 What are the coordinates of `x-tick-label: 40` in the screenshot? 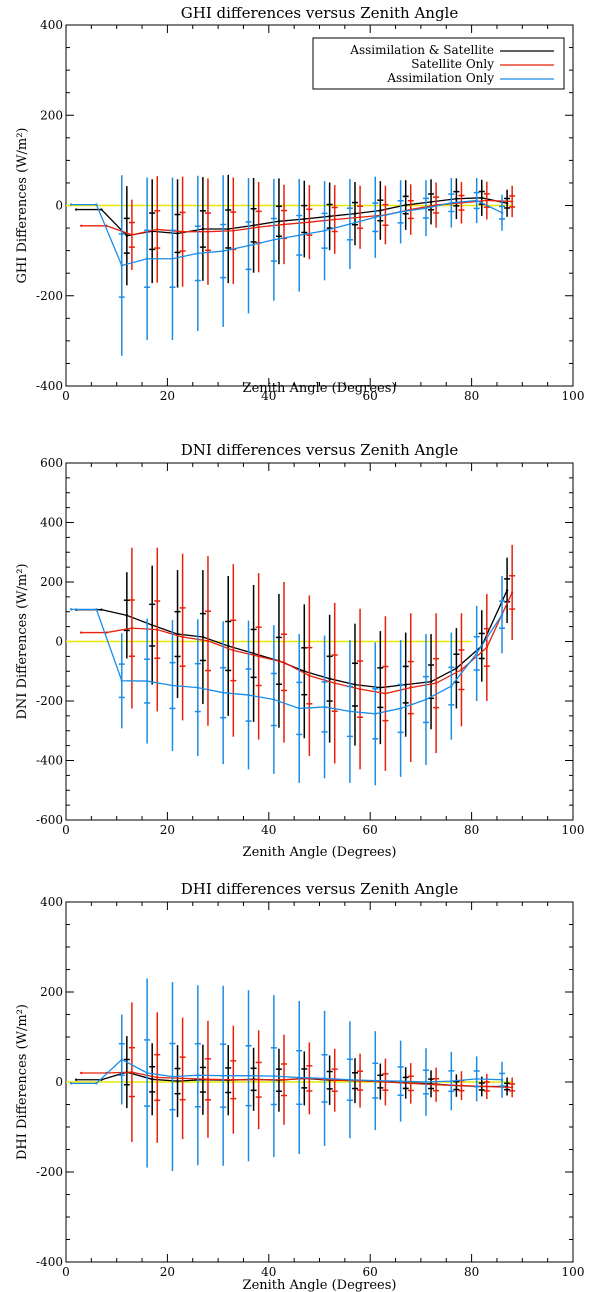 It's located at (268, 1272).